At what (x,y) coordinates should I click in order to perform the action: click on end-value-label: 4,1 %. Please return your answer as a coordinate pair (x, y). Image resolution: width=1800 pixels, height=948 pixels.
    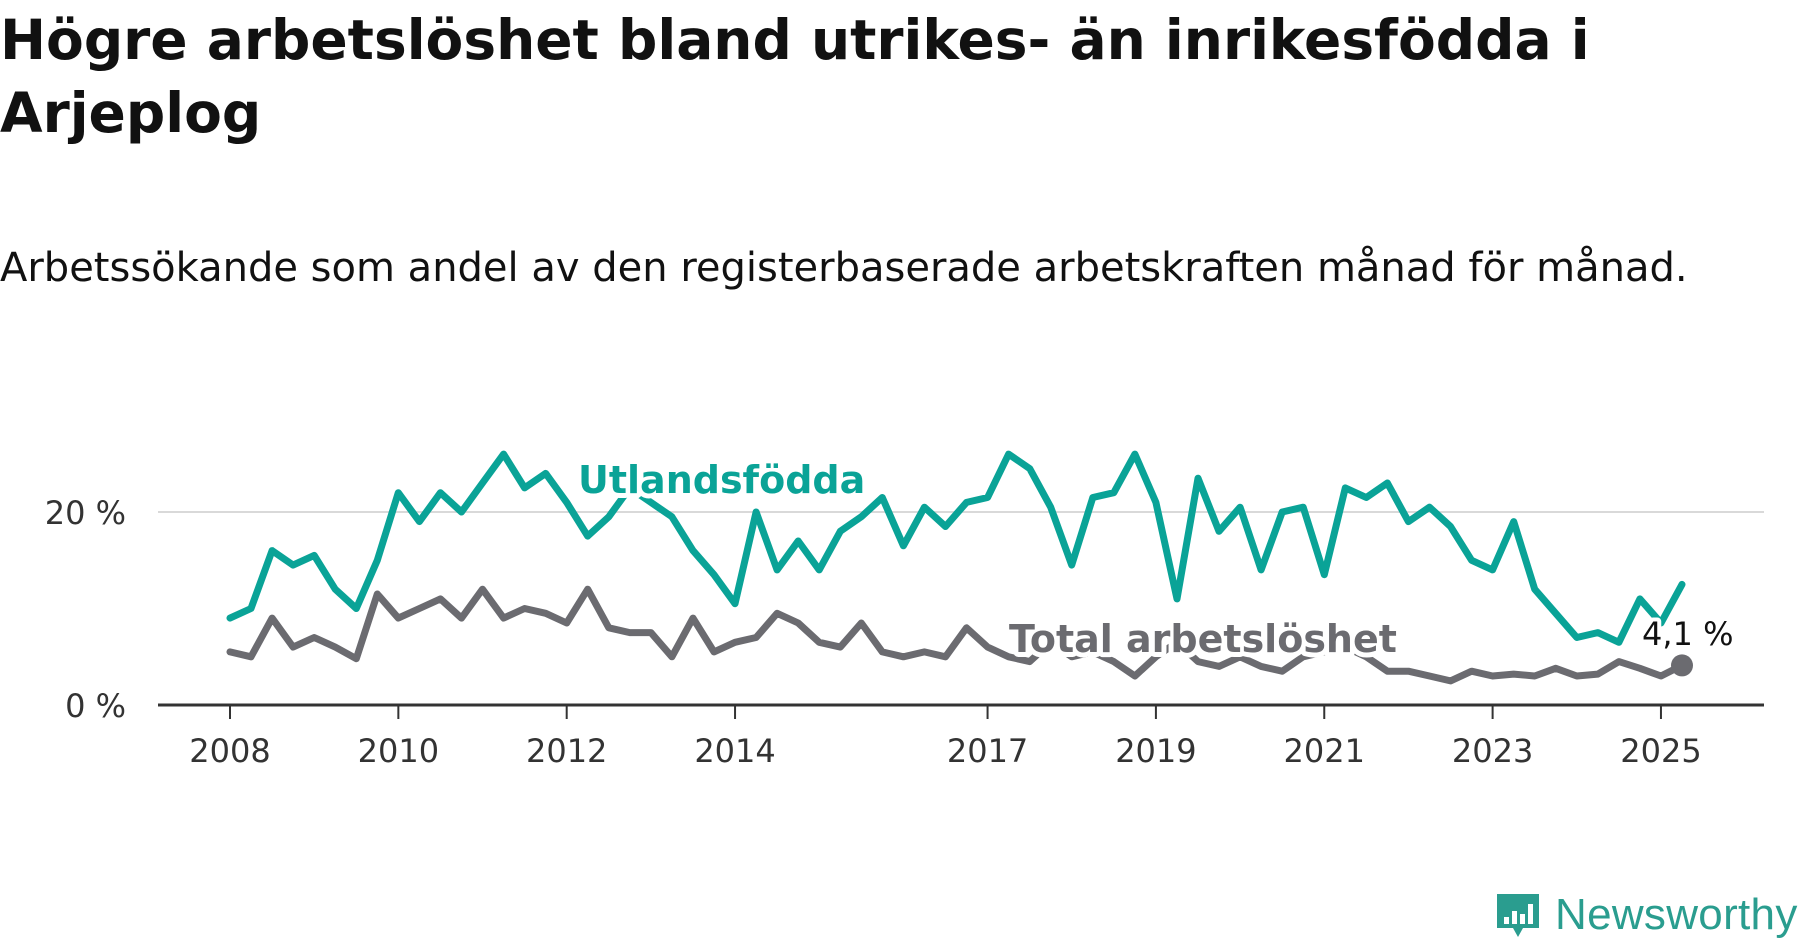
    Looking at the image, I should click on (1687, 634).